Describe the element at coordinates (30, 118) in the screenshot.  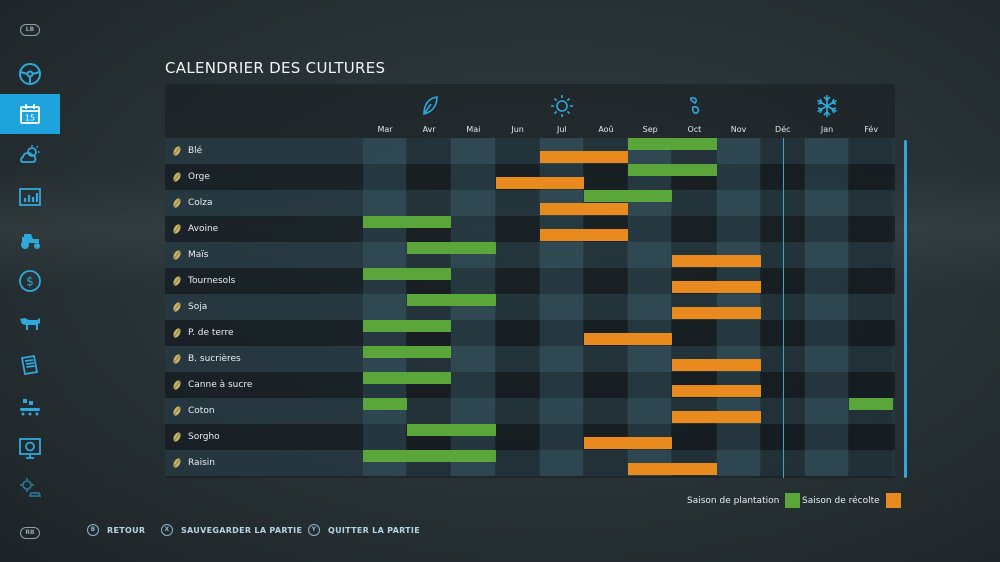
I see `svg-text: 15` at that location.